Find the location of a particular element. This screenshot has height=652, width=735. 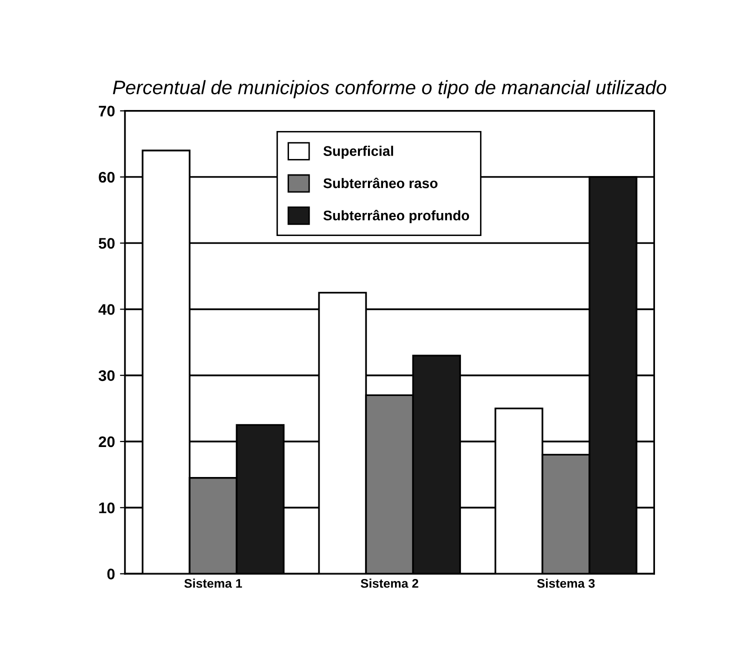

y-tick-label: 60 is located at coordinates (106, 177).